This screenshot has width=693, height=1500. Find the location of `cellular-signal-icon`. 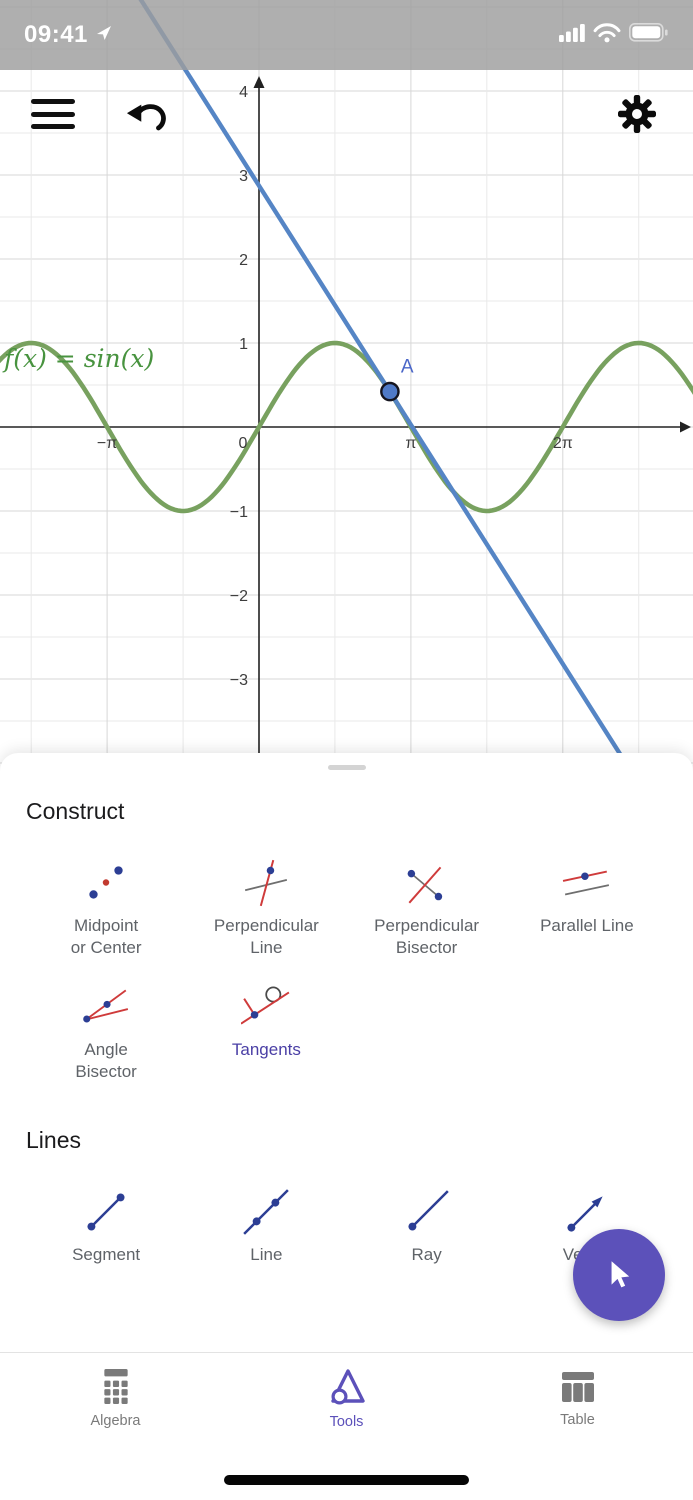

cellular-signal-icon is located at coordinates (572, 35).